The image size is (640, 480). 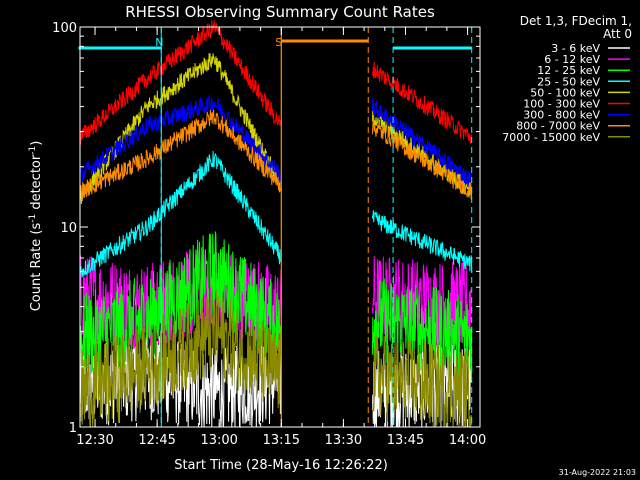 I want to click on legend-label: 300 - 800 keV, so click(x=561, y=115).